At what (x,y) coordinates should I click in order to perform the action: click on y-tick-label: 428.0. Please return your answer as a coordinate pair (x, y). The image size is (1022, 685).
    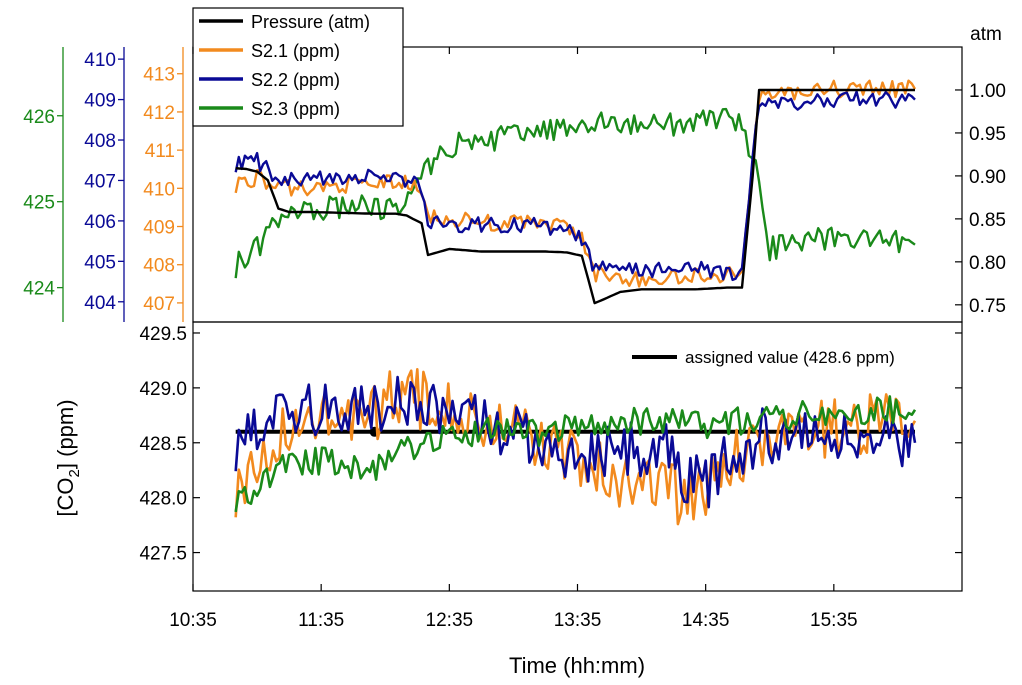
    Looking at the image, I should click on (163, 499).